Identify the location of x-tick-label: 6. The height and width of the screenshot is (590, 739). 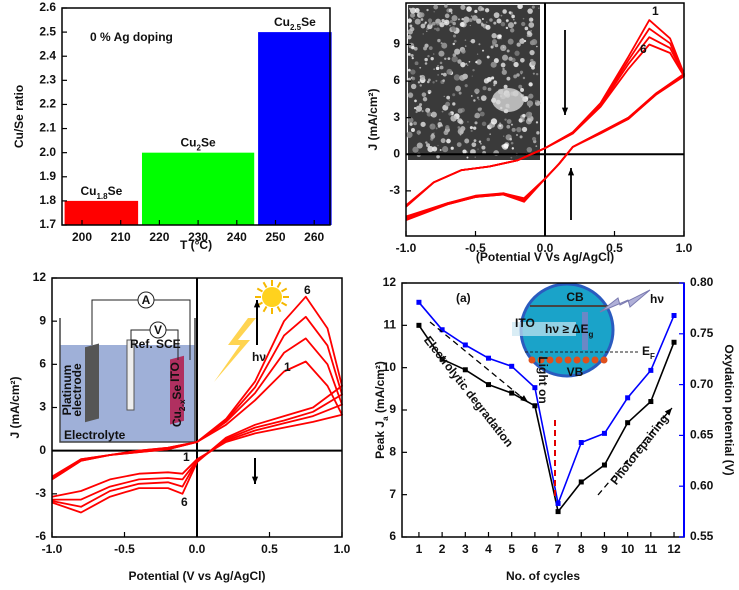
(535, 549).